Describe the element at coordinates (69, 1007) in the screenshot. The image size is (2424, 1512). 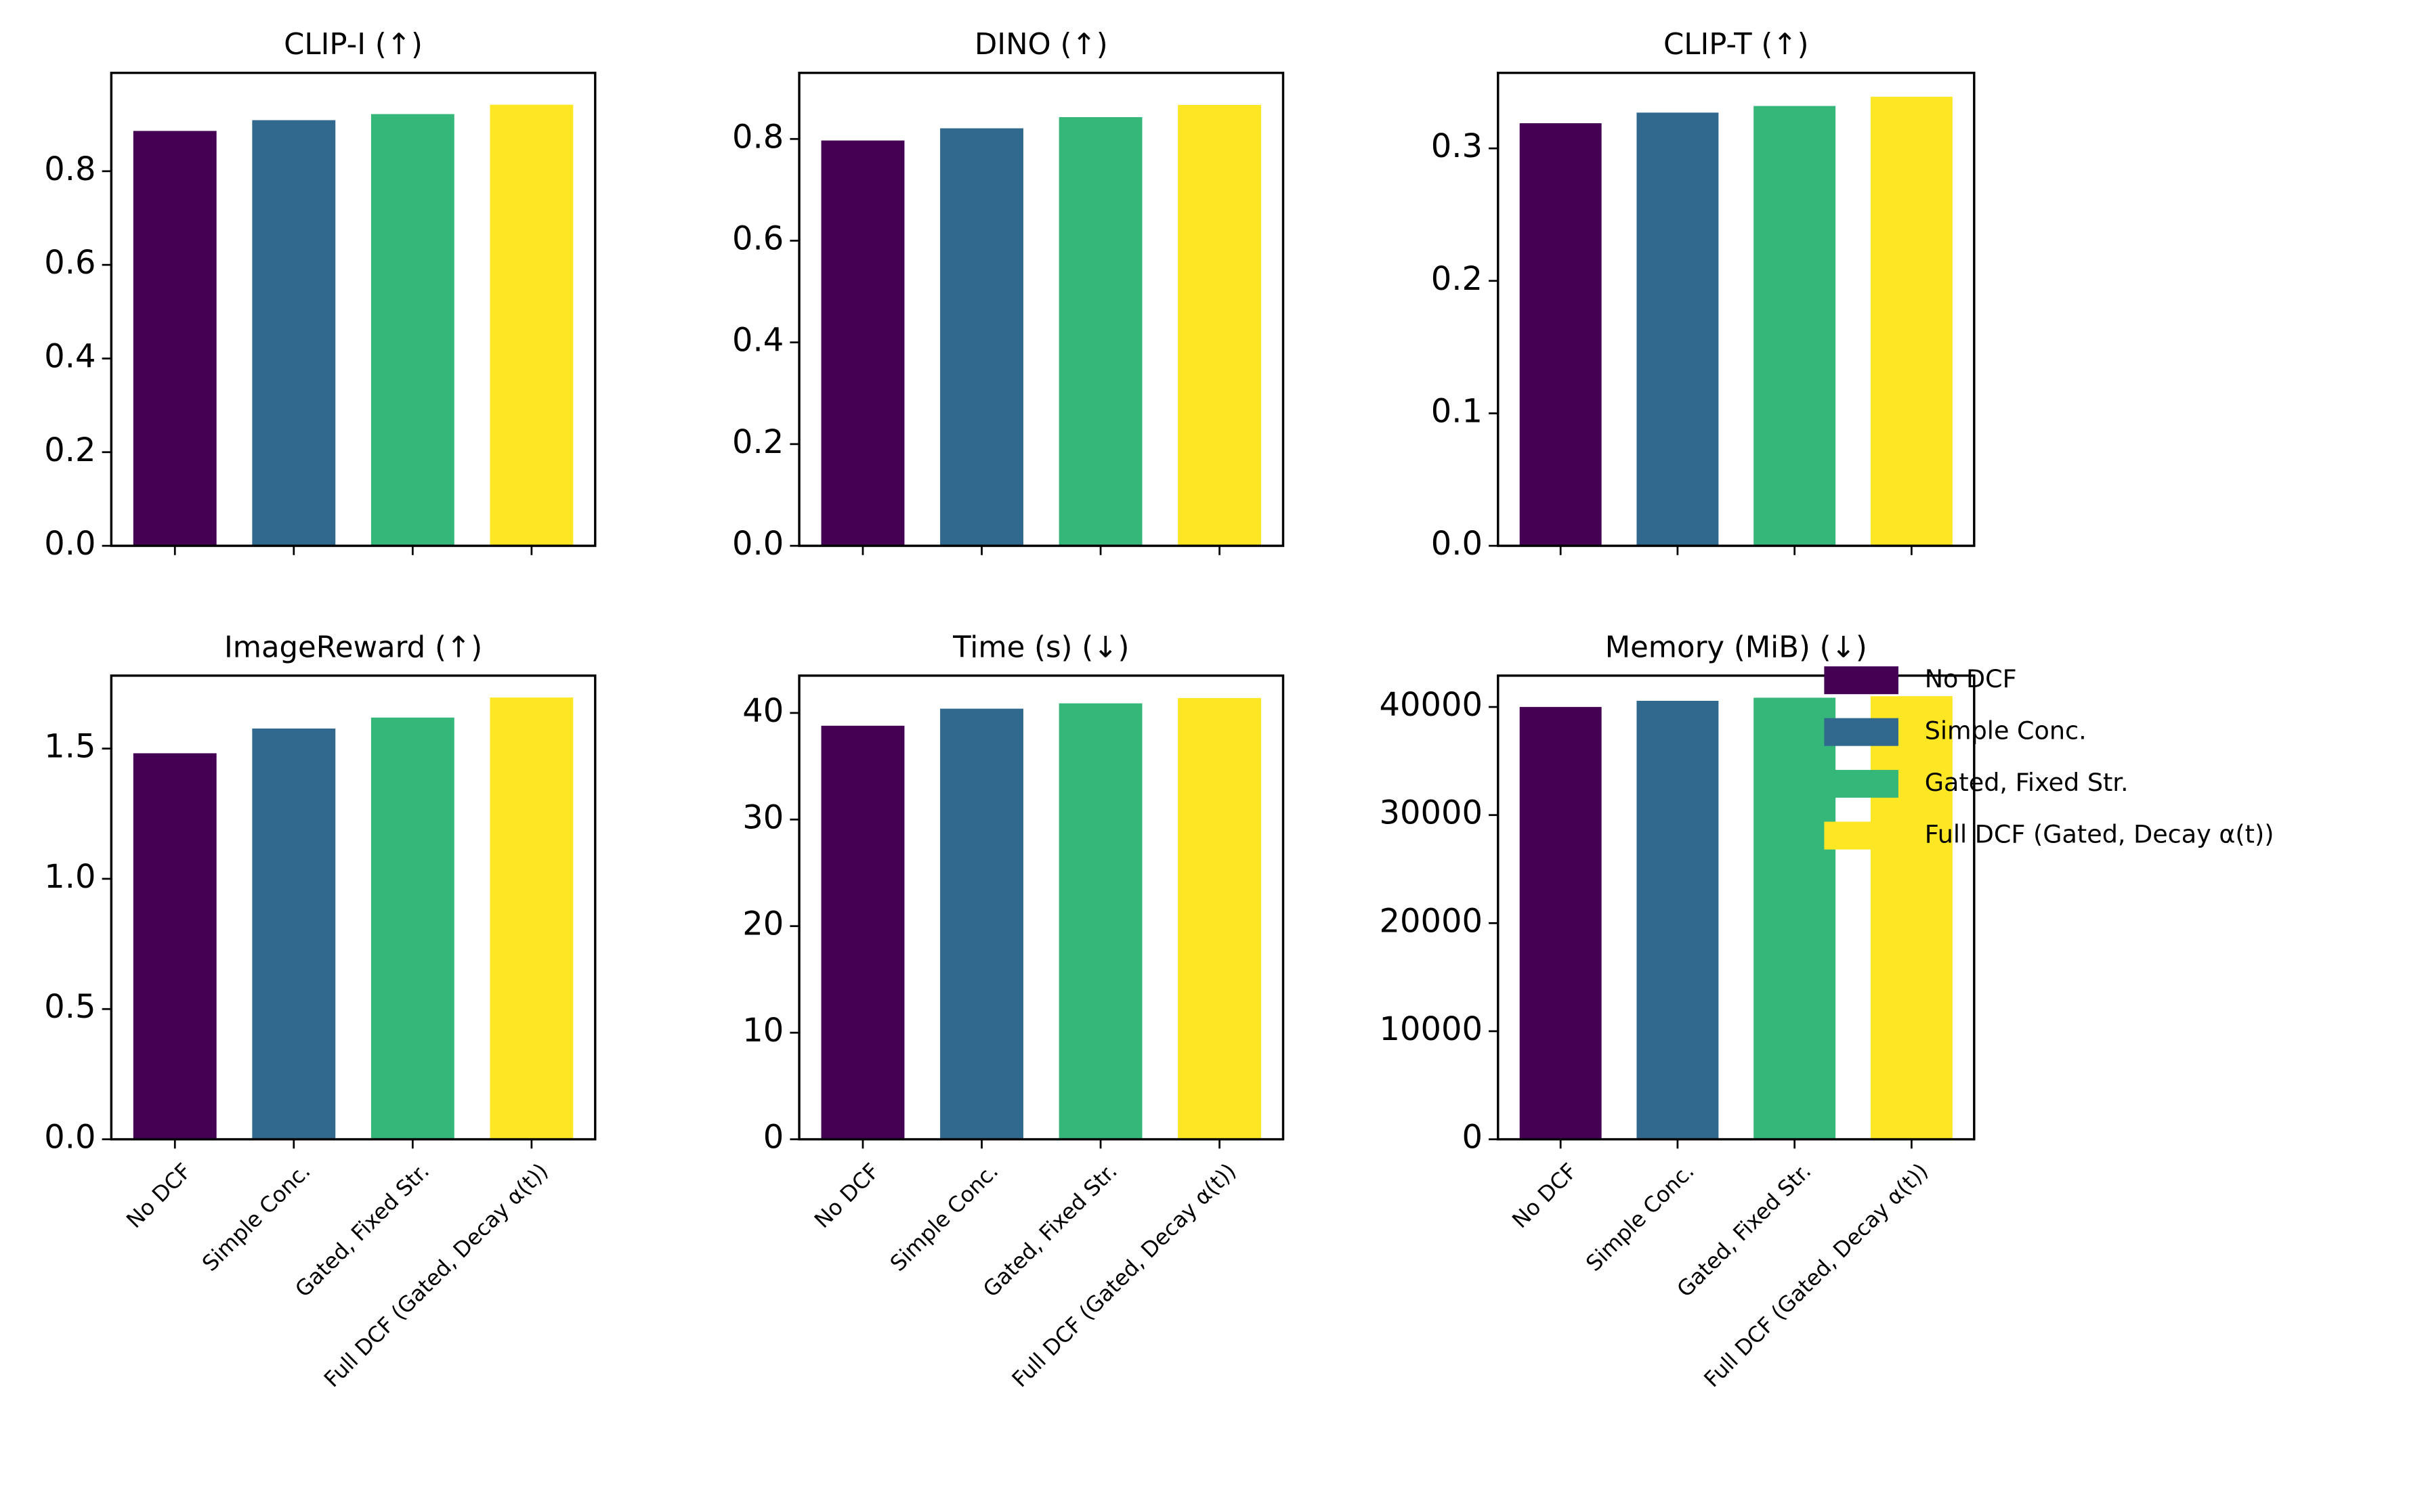
I see `y-tick-label: 0.5` at that location.